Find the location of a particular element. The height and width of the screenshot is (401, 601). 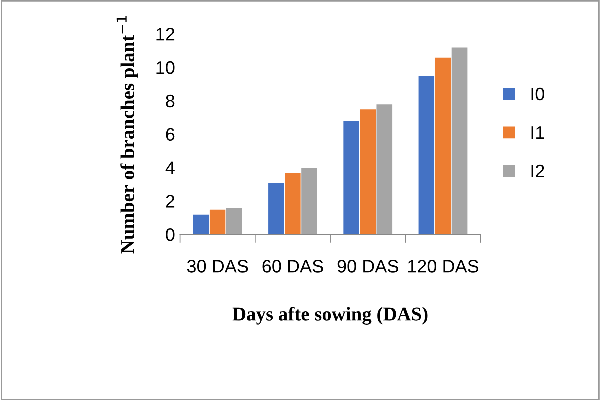

legend-label: I2 is located at coordinates (538, 171).